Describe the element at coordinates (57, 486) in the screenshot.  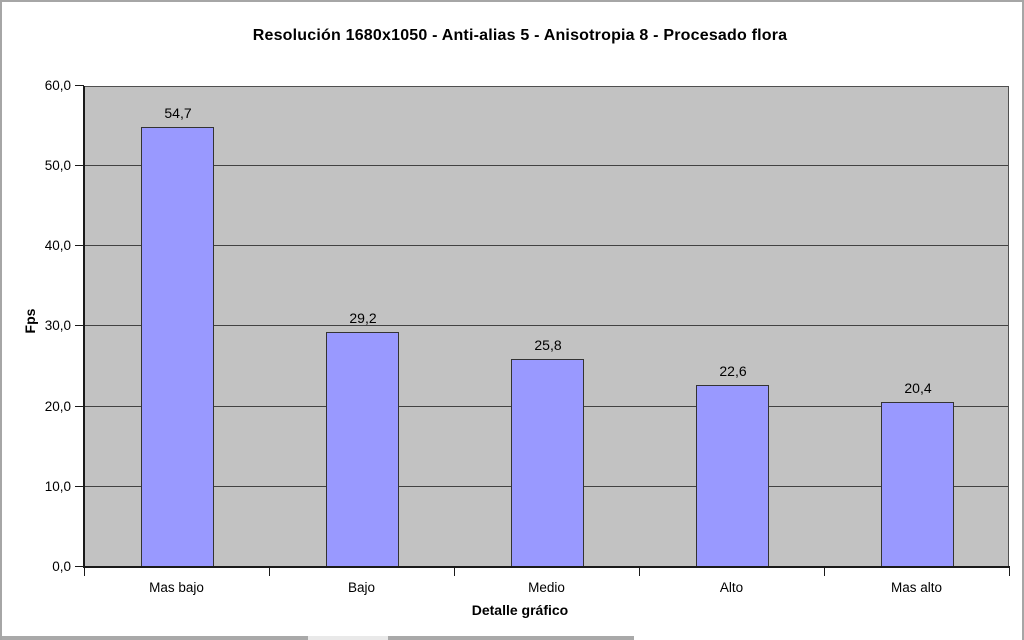
I see `y-tick-label: 10,0` at that location.